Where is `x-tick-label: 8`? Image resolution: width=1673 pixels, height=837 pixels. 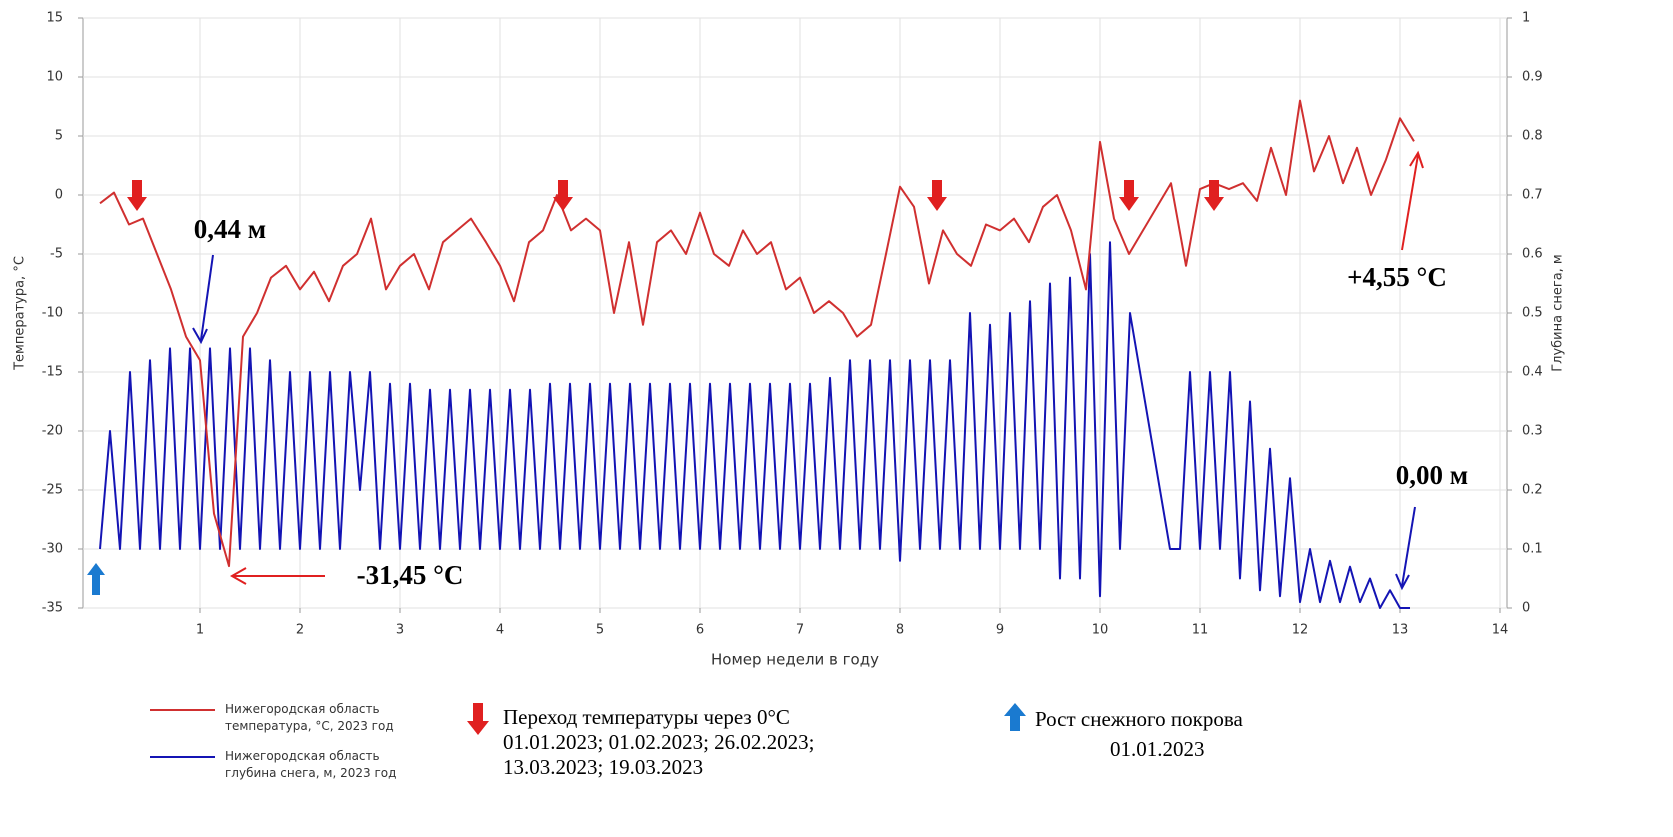 x-tick-label: 8 is located at coordinates (900, 630).